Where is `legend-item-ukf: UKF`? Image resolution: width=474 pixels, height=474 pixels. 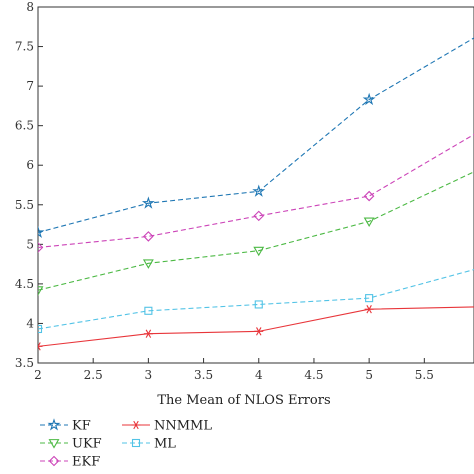
legend-item-ukf: UKF is located at coordinates (71, 444).